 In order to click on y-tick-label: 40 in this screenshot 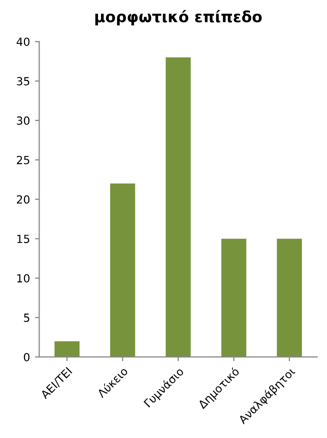, I will do `click(23, 42)`.